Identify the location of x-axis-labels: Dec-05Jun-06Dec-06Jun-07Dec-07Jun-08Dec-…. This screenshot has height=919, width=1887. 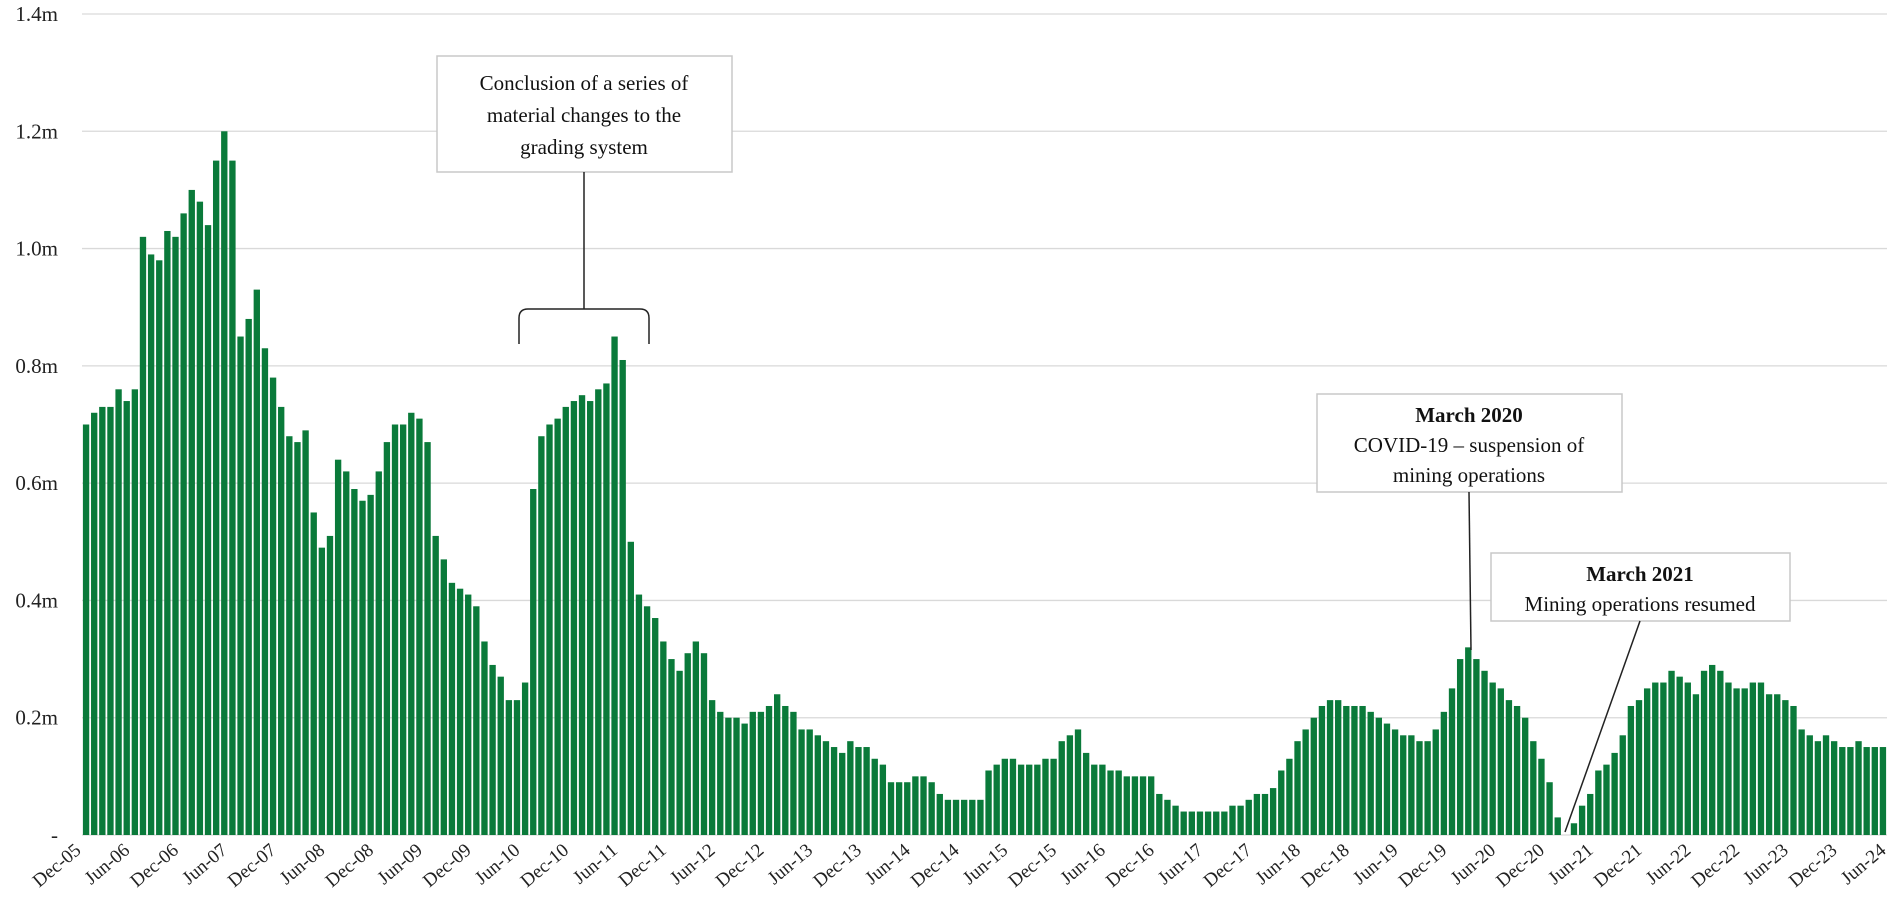
(958, 865).